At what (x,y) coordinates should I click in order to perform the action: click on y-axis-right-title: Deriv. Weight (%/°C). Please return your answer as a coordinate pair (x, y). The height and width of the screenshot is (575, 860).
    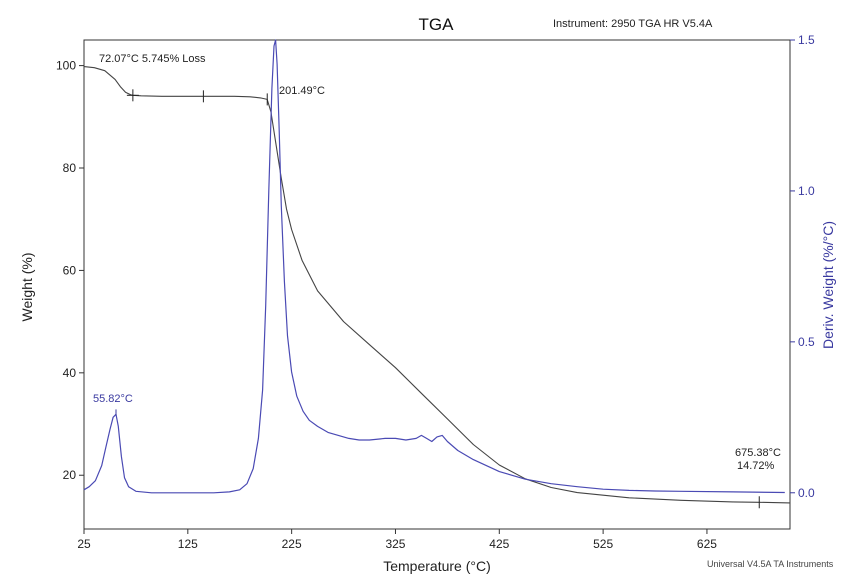
    Looking at the image, I should click on (828, 285).